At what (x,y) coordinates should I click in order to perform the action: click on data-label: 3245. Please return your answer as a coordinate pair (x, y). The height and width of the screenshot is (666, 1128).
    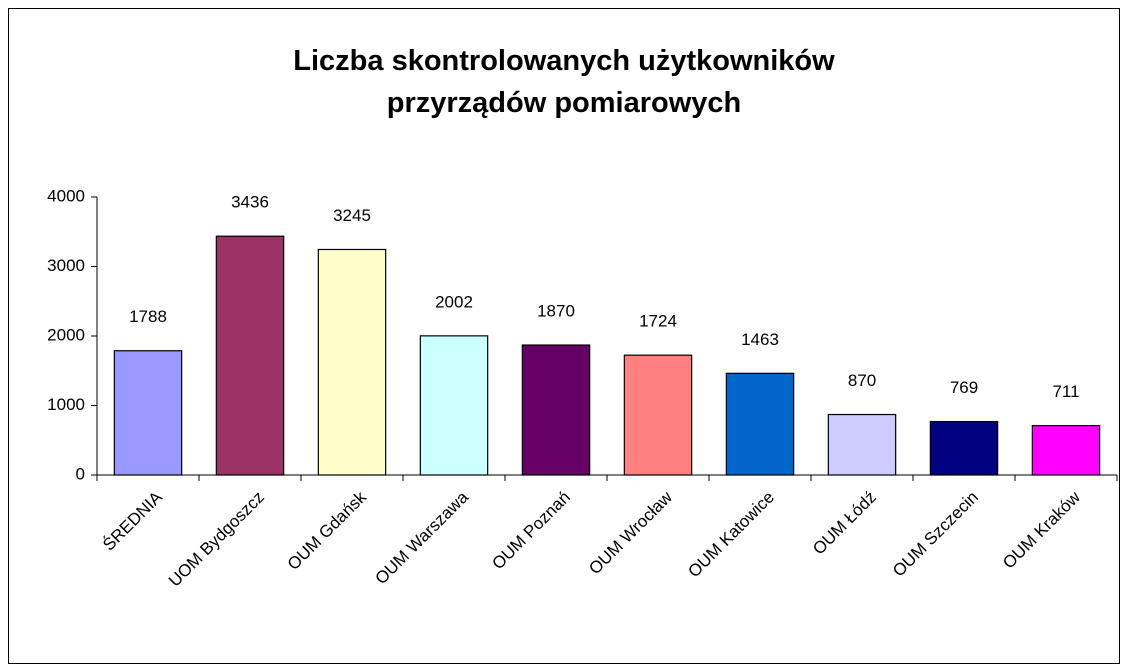
    Looking at the image, I should click on (352, 215).